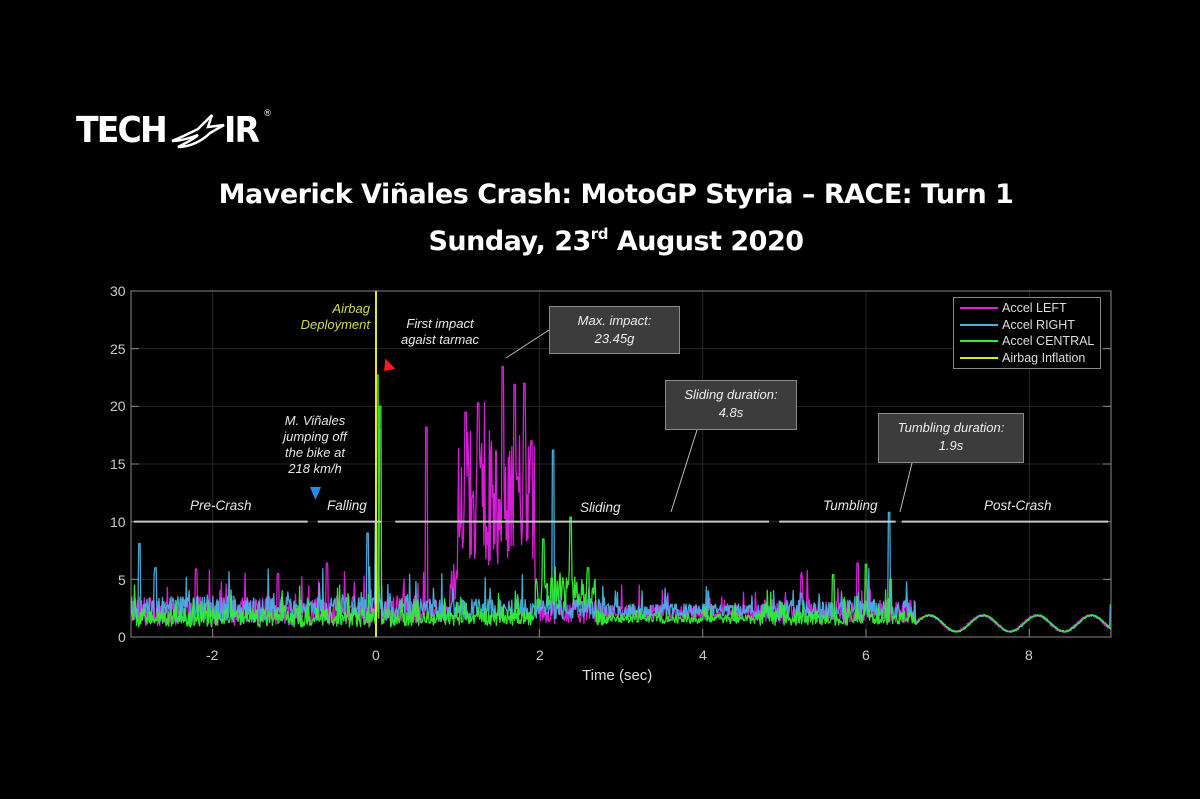 The image size is (1200, 799). I want to click on subtitle-superscript: rd, so click(599, 234).